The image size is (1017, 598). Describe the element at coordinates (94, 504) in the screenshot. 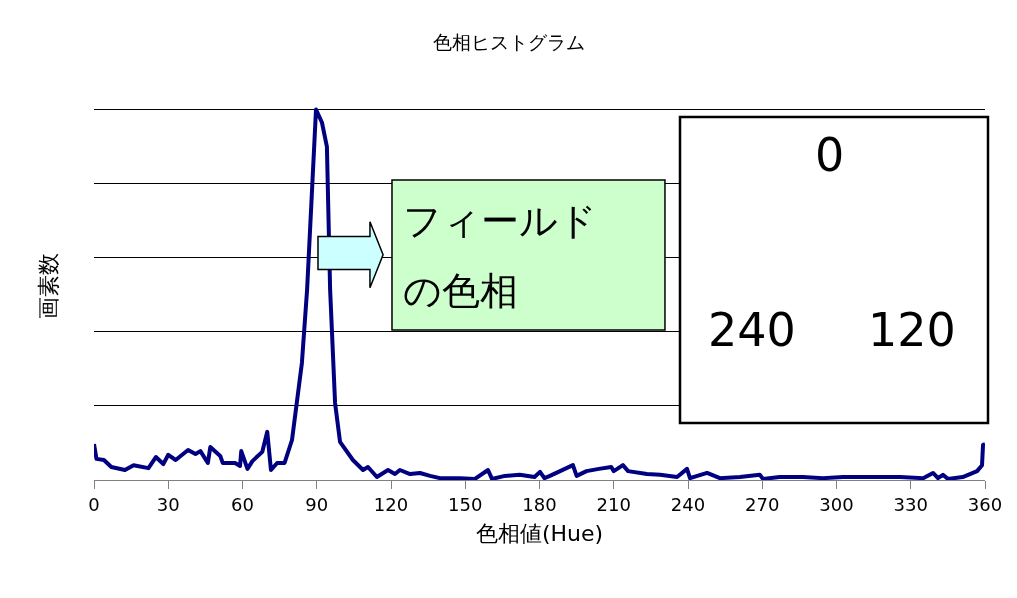

I see `x-tick-label: 0` at that location.